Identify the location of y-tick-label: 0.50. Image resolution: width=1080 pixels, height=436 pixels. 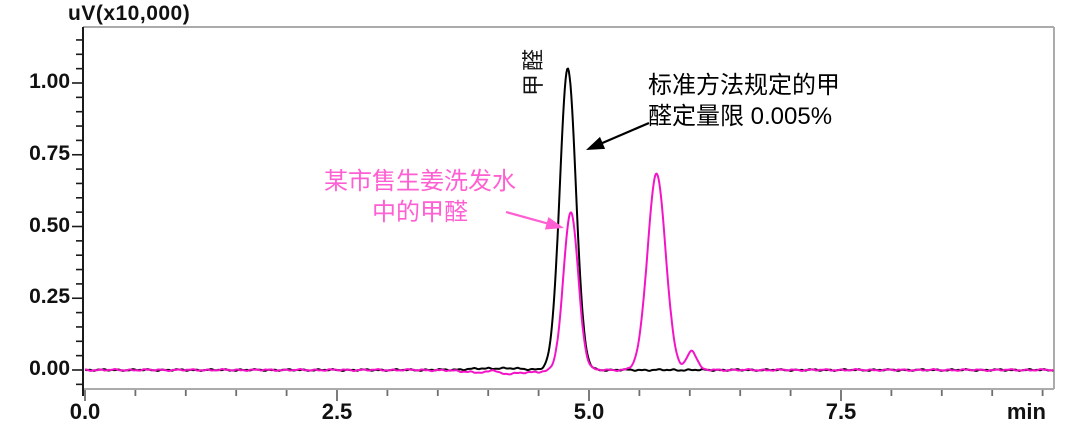
(49, 225).